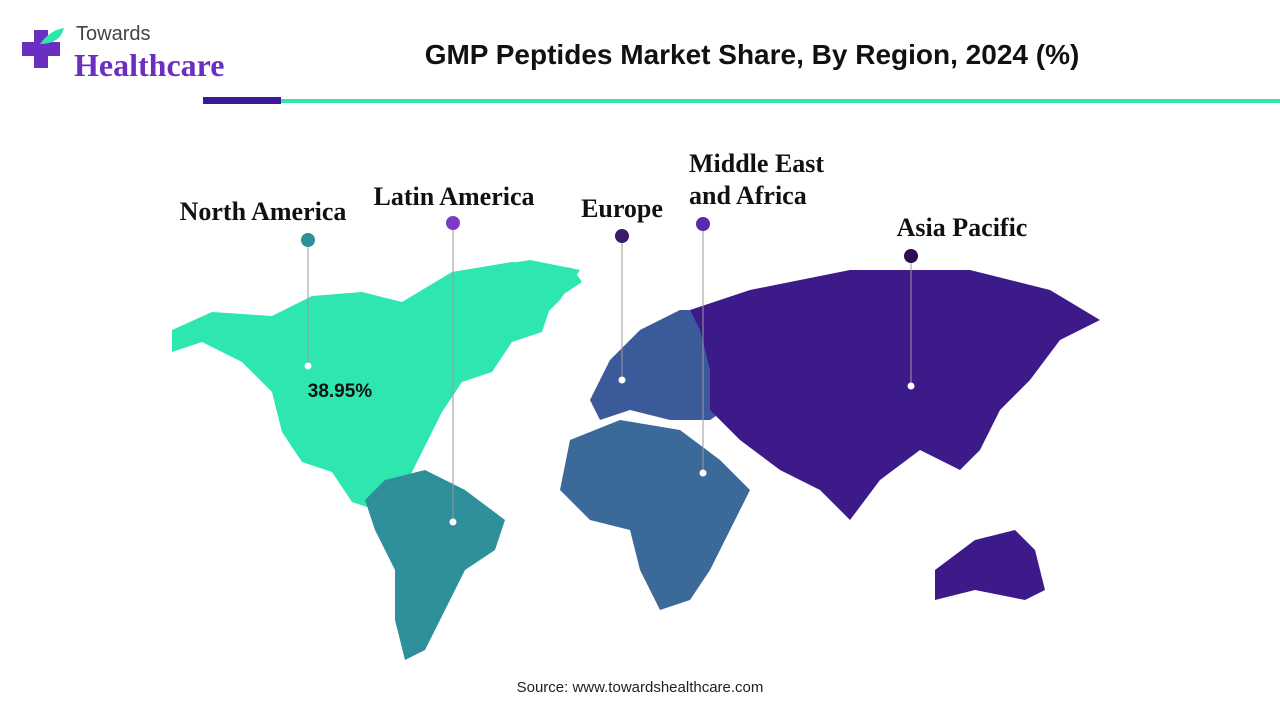  What do you see at coordinates (242, 100) in the screenshot?
I see `title-bar` at bounding box center [242, 100].